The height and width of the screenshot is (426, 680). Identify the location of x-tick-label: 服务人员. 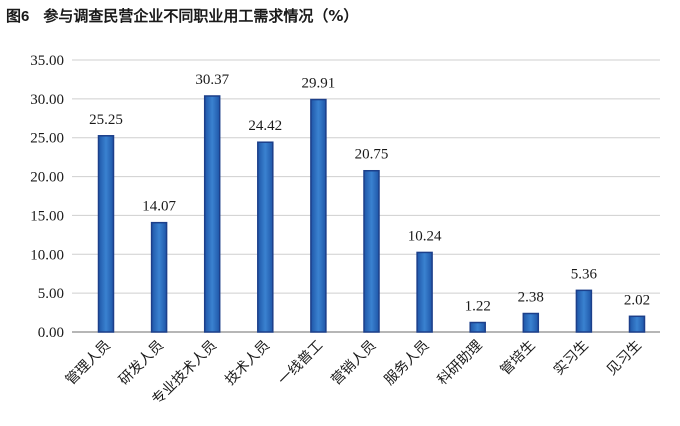
(407, 363).